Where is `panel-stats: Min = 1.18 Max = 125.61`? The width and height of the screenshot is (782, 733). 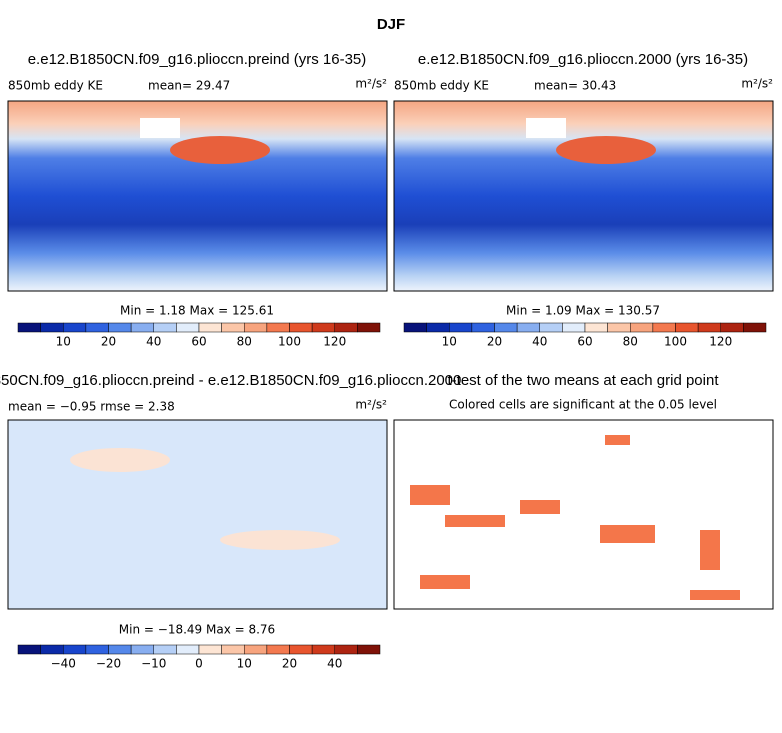
panel-stats: Min = 1.18 Max = 125.61 is located at coordinates (197, 311).